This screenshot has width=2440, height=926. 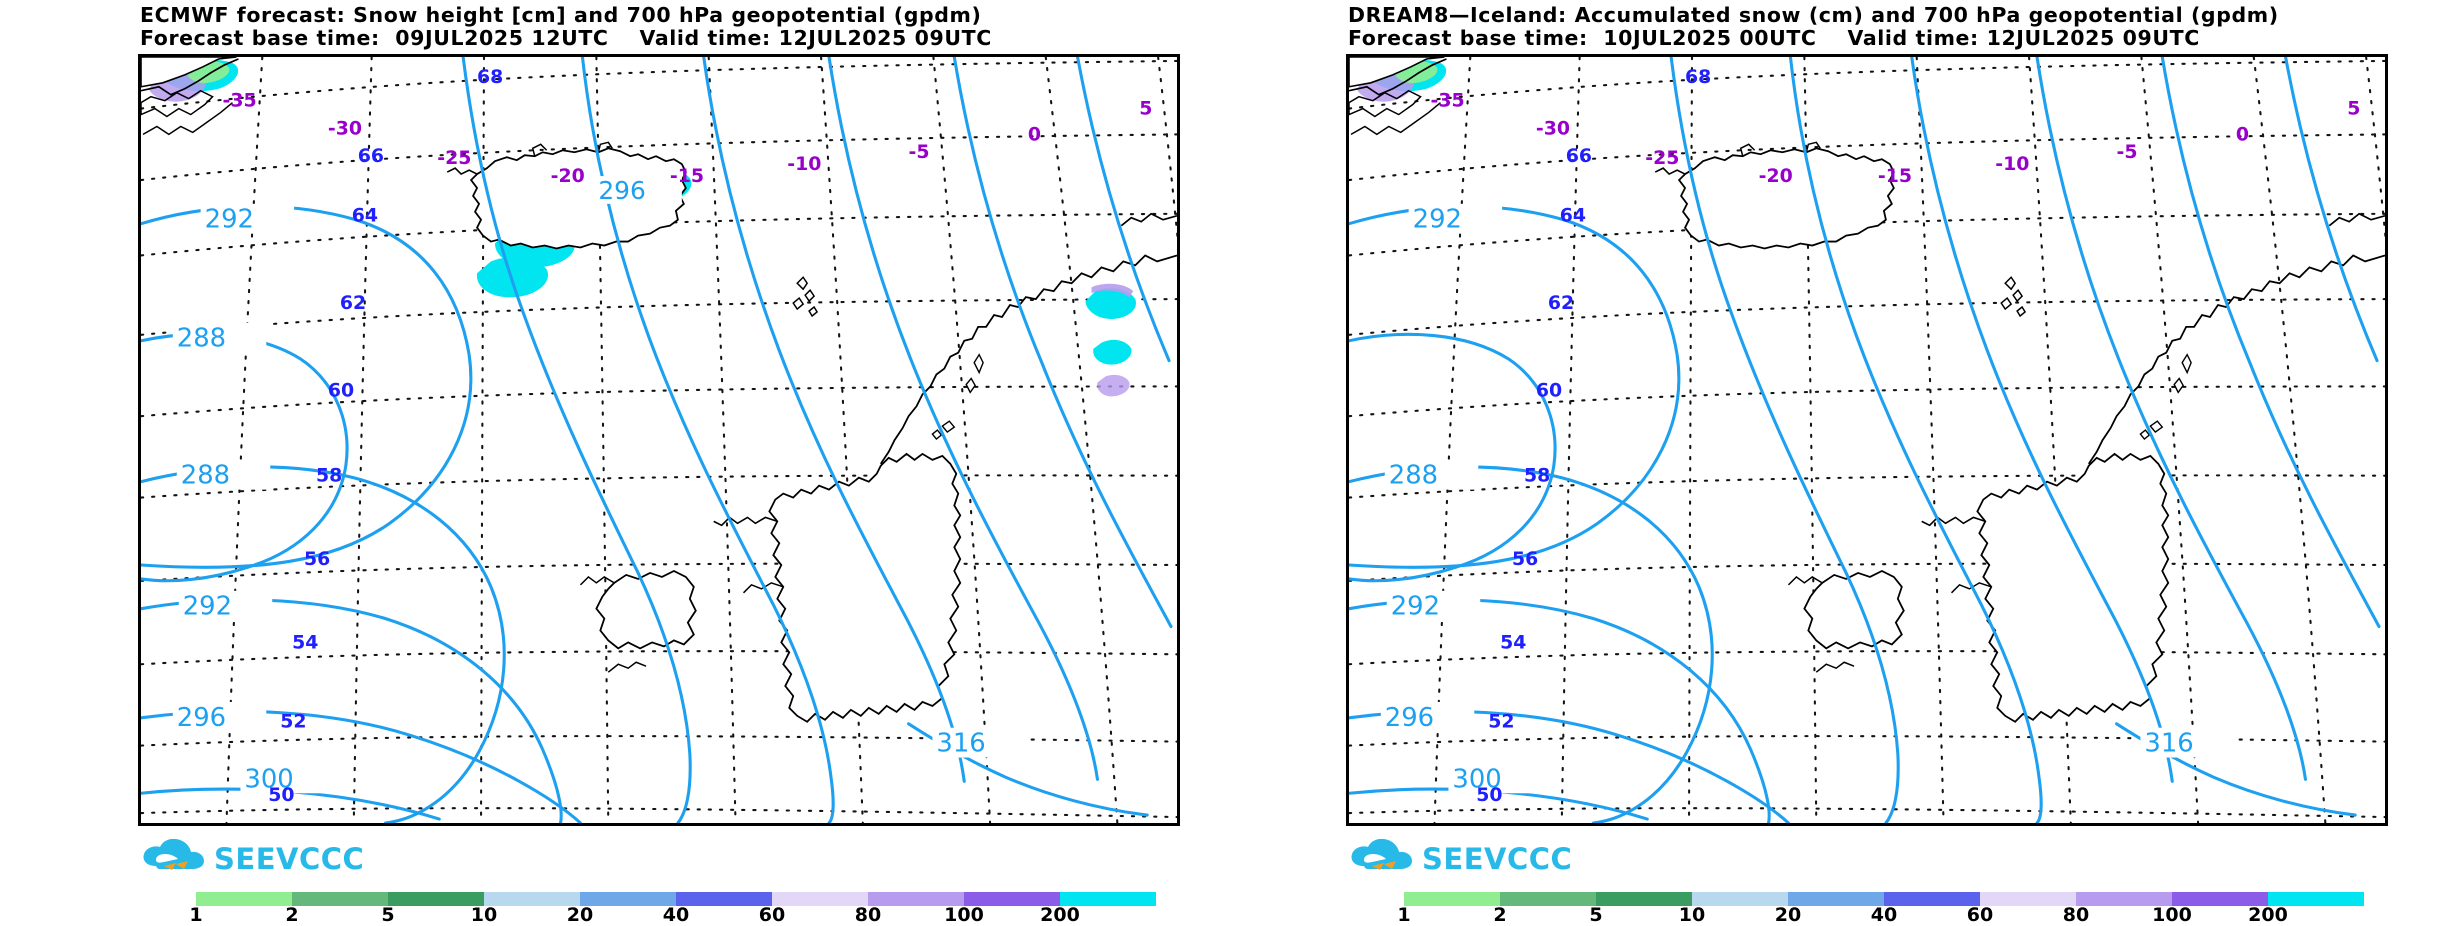 What do you see at coordinates (1404, 915) in the screenshot?
I see `colorbar-tick-1-right: 1` at bounding box center [1404, 915].